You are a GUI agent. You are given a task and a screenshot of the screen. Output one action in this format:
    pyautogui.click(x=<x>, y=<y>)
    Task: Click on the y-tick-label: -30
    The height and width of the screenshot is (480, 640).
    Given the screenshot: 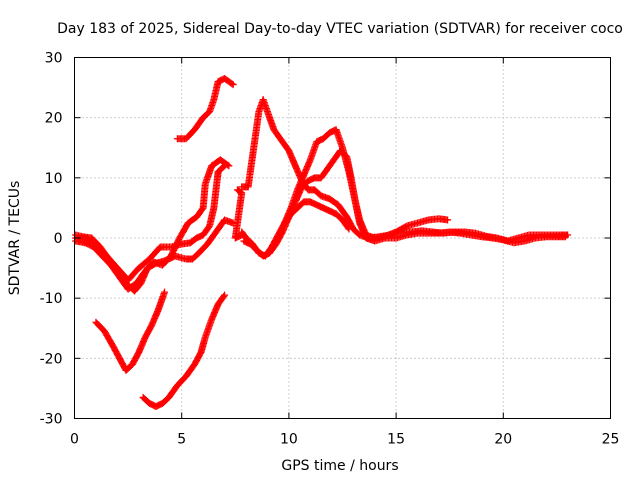 What is the action you would take?
    pyautogui.click(x=51, y=420)
    